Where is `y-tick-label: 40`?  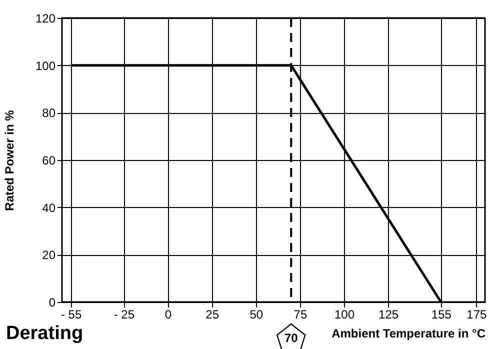 y-tick-label: 40 is located at coordinates (49, 207).